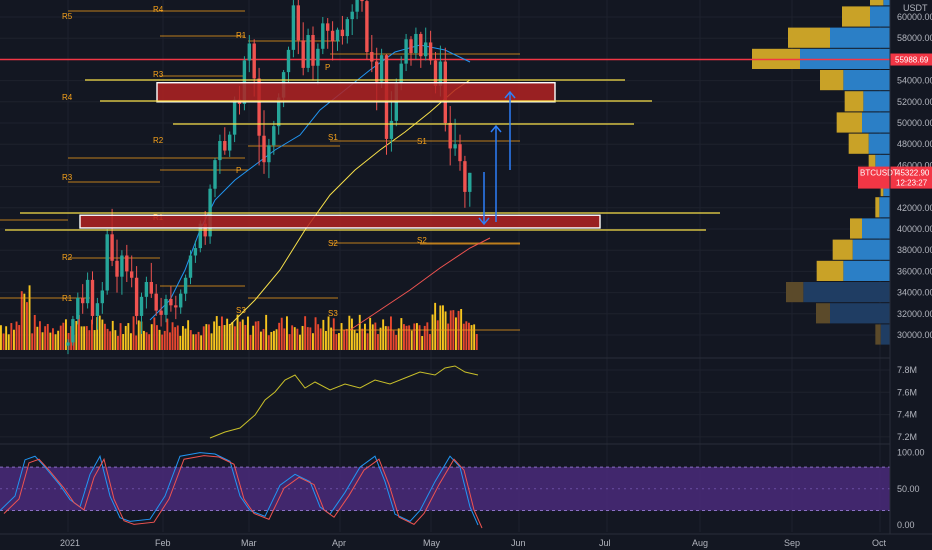  What do you see at coordinates (907, 370) in the screenshot?
I see `obv-tick-label: 7.8M` at bounding box center [907, 370].